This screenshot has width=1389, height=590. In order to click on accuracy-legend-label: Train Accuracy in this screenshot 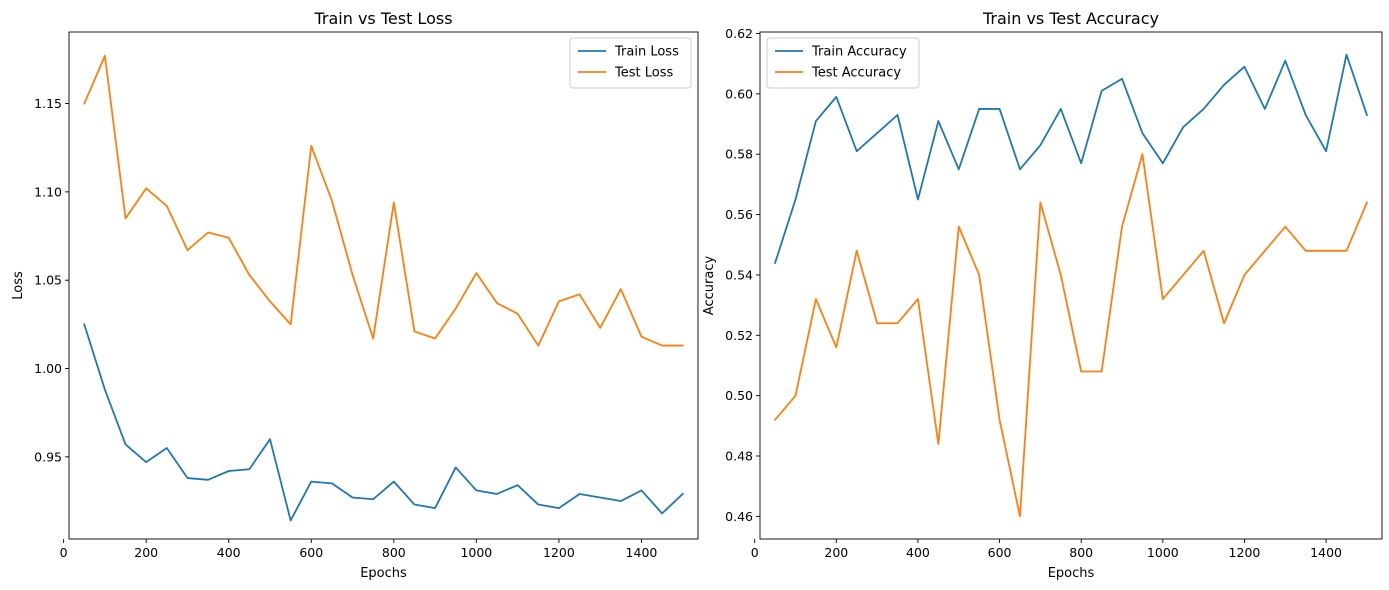, I will do `click(859, 52)`.